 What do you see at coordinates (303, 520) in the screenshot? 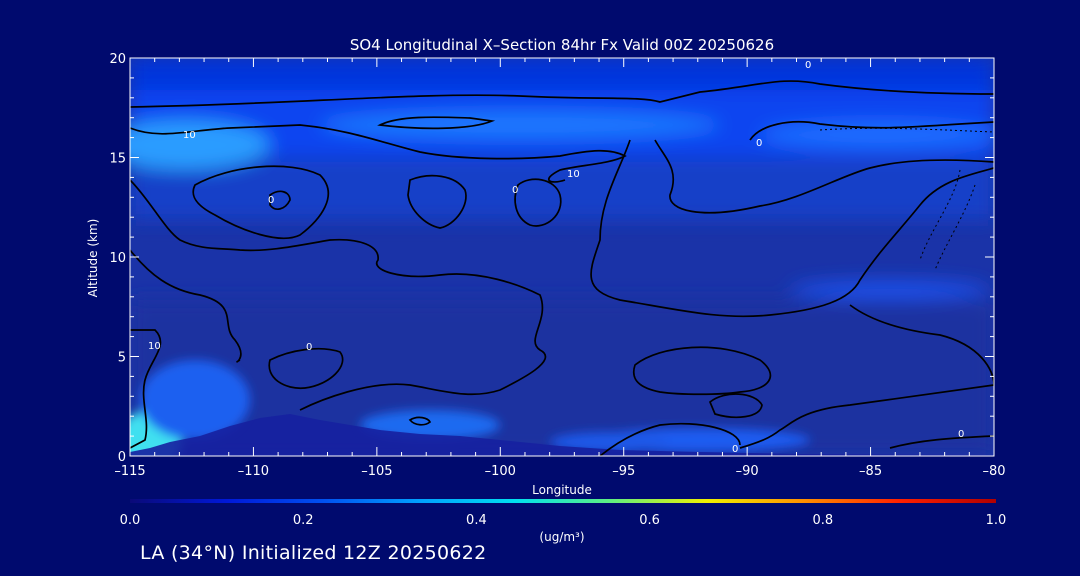
I see `colorbar-tick-label: 0.2` at bounding box center [303, 520].